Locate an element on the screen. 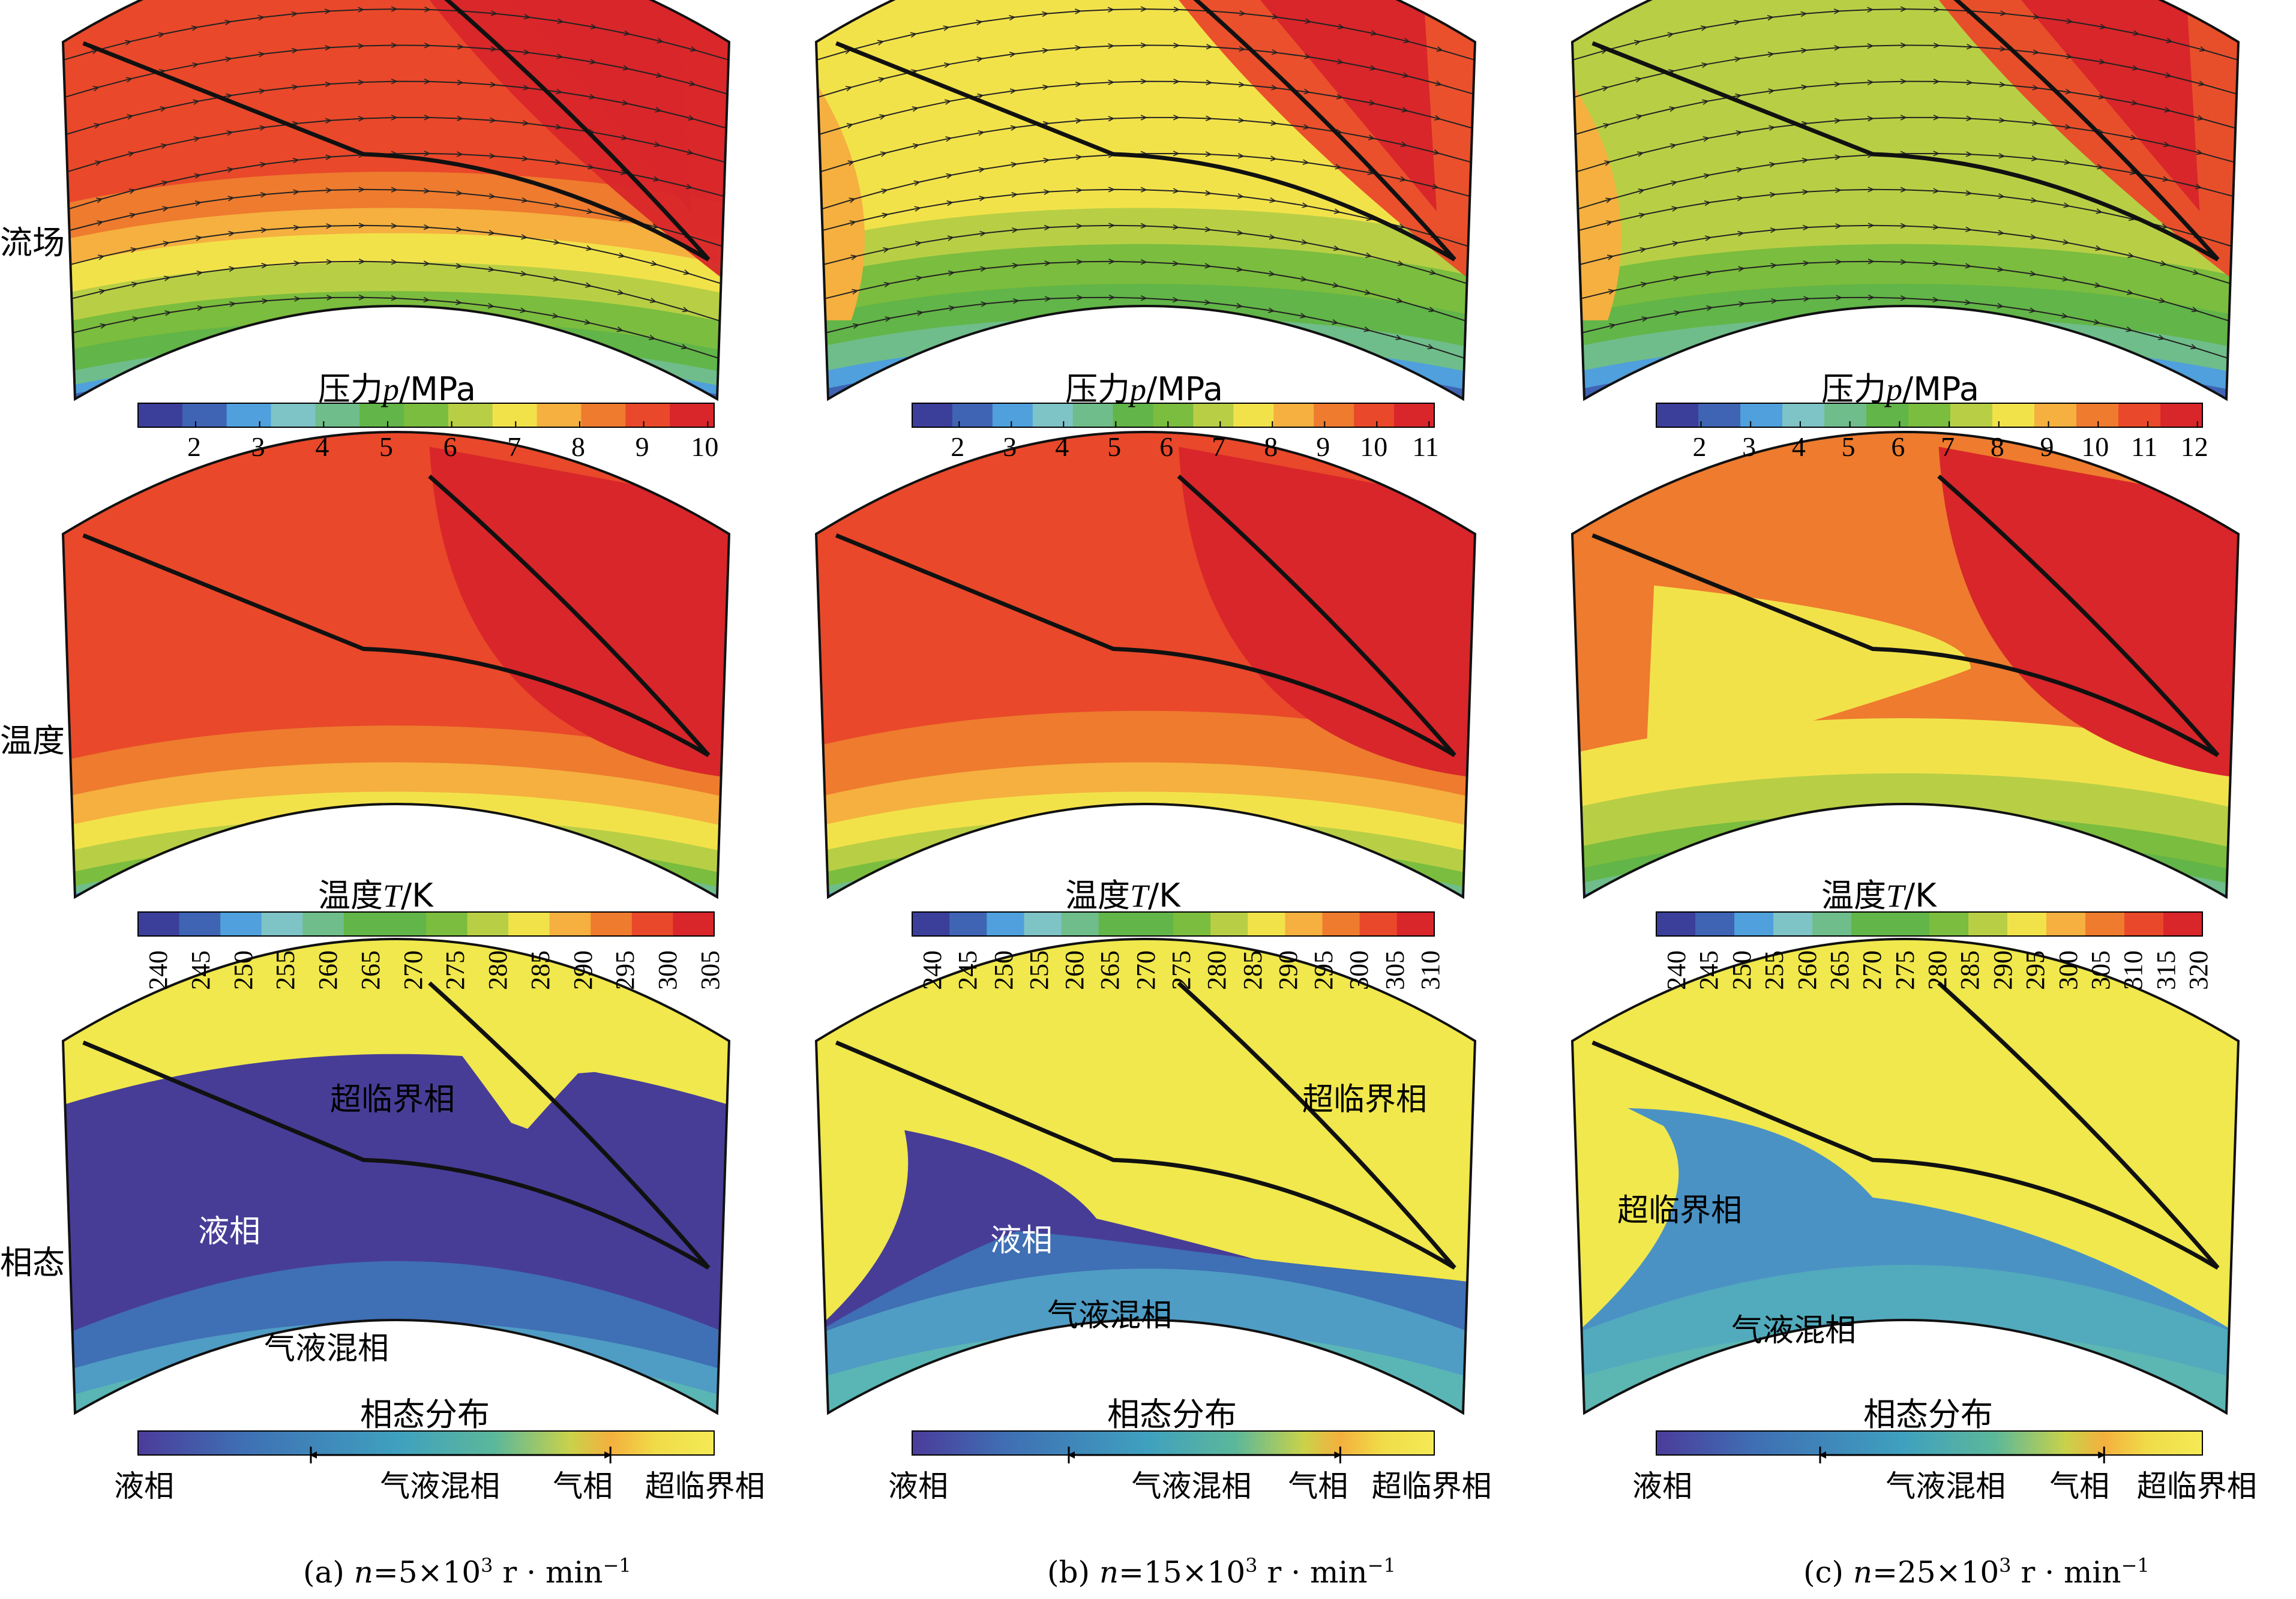  temperature-tick: 290 is located at coordinates (1288, 970).